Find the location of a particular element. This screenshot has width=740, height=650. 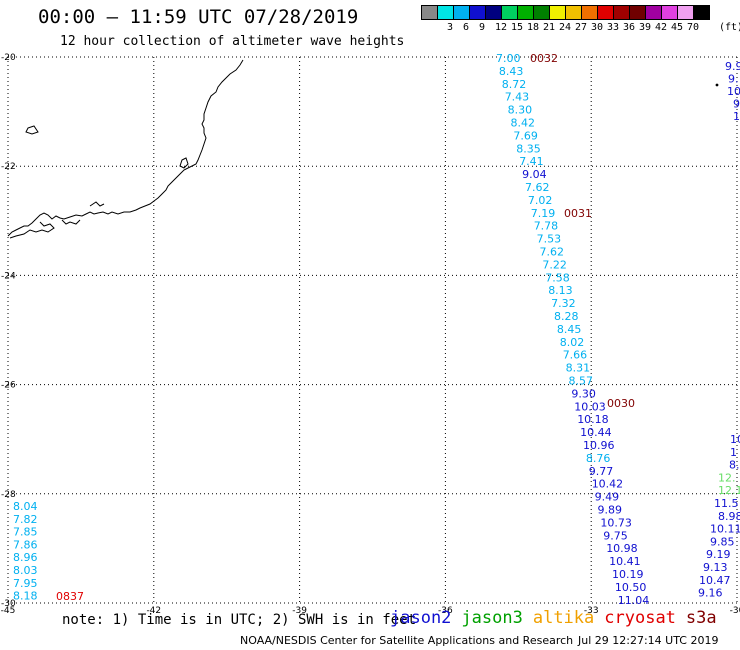

wave-height-value: 9.75 is located at coordinates (615, 535).